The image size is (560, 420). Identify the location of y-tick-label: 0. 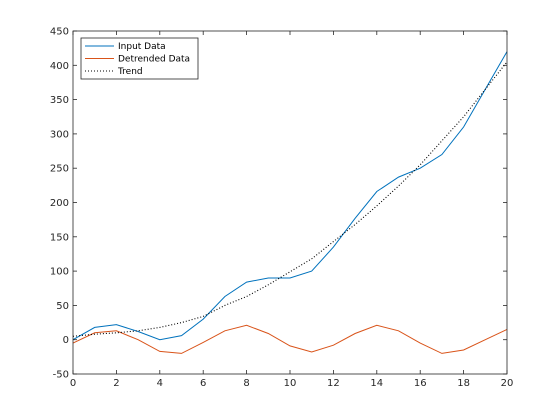
(66, 340).